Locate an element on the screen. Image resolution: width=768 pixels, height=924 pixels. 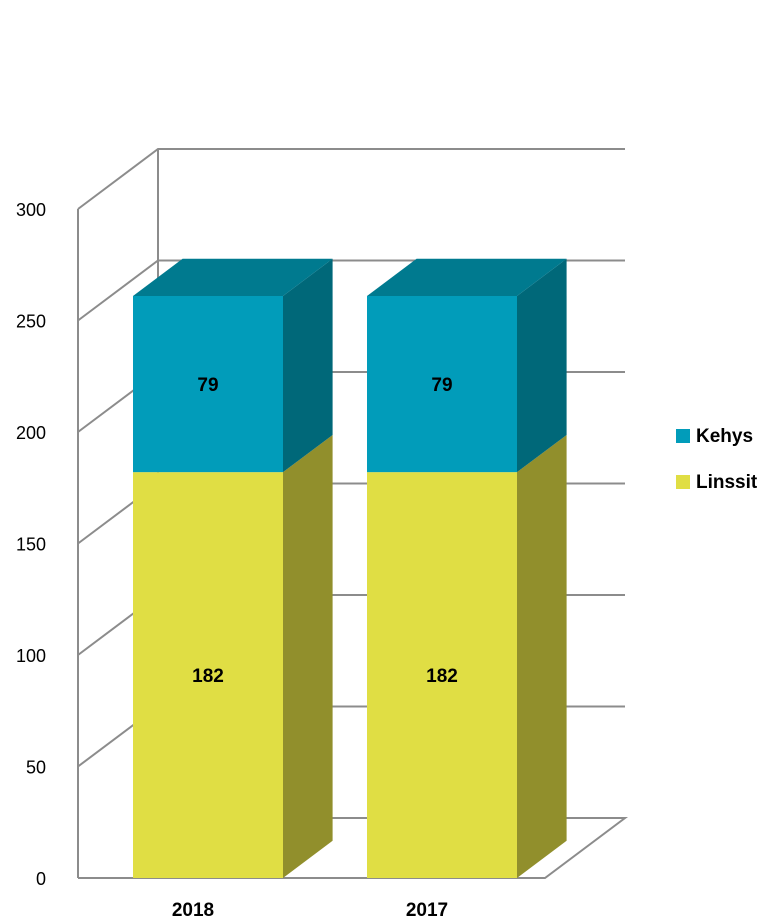
y-axis-tick-labels: 0 50 100 150 200 250 300 is located at coordinates (31, 544).